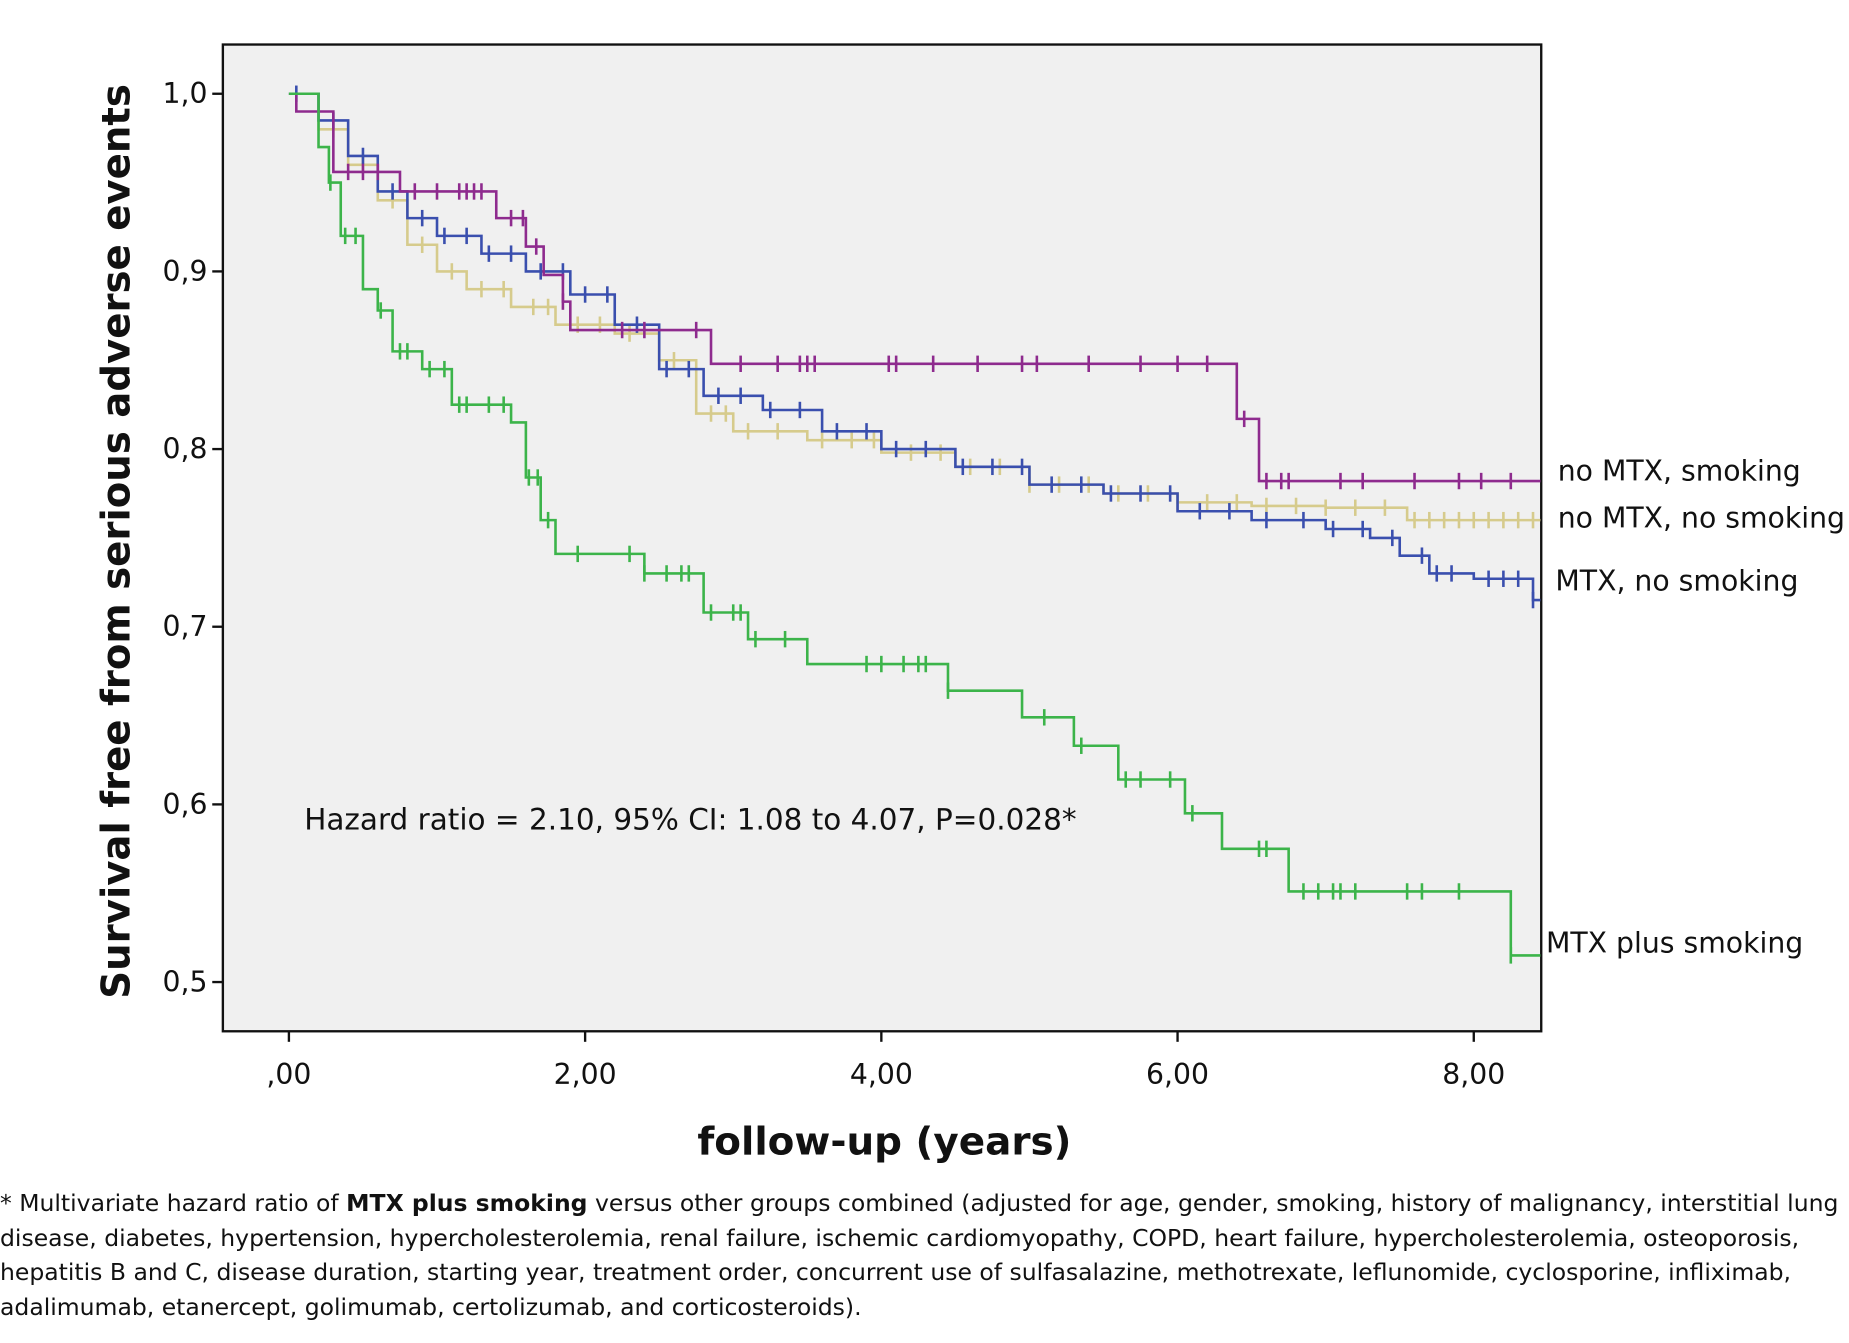 This screenshot has height=1343, width=1849. Describe the element at coordinates (585, 1074) in the screenshot. I see `x-tick-label: 2,00` at that location.